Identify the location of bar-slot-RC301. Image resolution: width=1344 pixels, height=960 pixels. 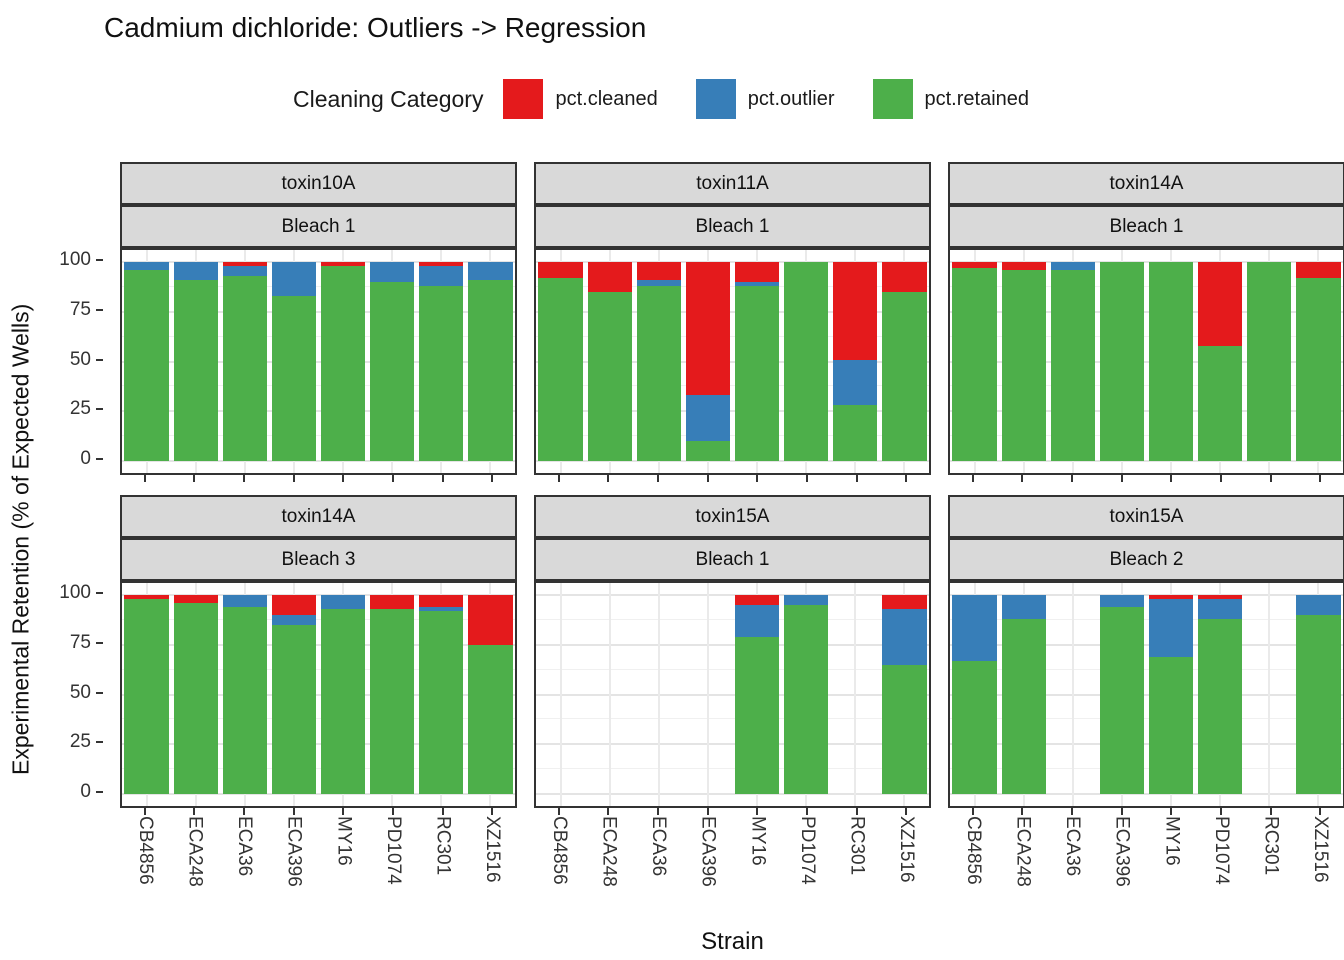
(441, 694).